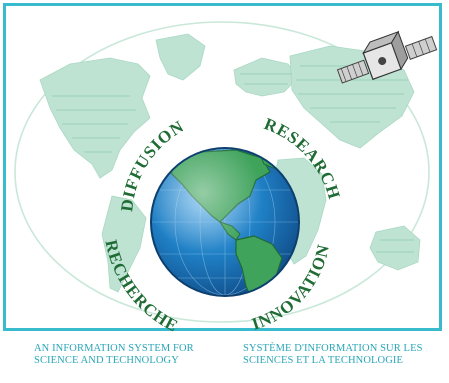  What do you see at coordinates (114, 348) in the screenshot?
I see `caption-english-line-1: AN INFORMATION SYSTEM FOR` at bounding box center [114, 348].